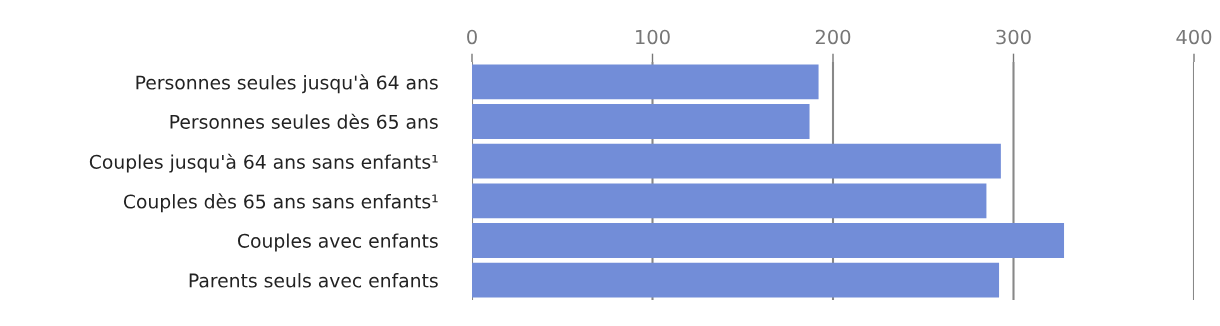 Image resolution: width=1220 pixels, height=326 pixels. What do you see at coordinates (313, 280) in the screenshot?
I see `y-tick-label: Parents seuls avec enfants` at bounding box center [313, 280].